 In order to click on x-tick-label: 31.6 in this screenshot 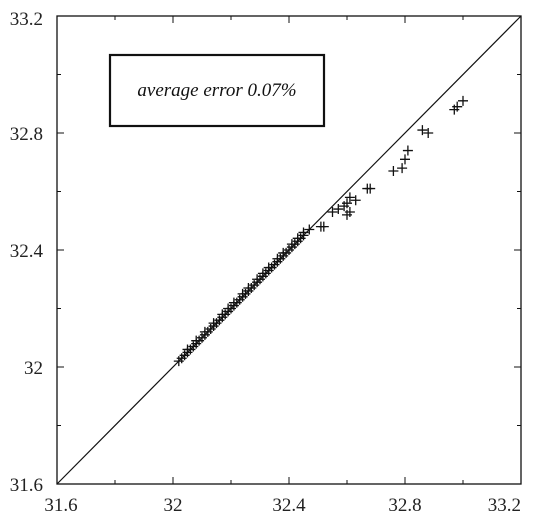, I will do `click(60, 505)`.